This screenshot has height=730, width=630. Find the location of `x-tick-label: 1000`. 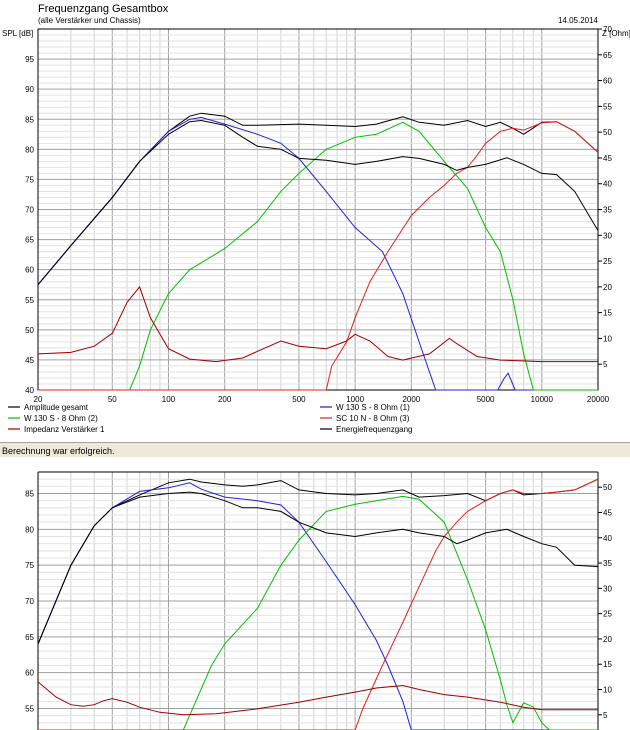

x-tick-label: 1000 is located at coordinates (355, 399).